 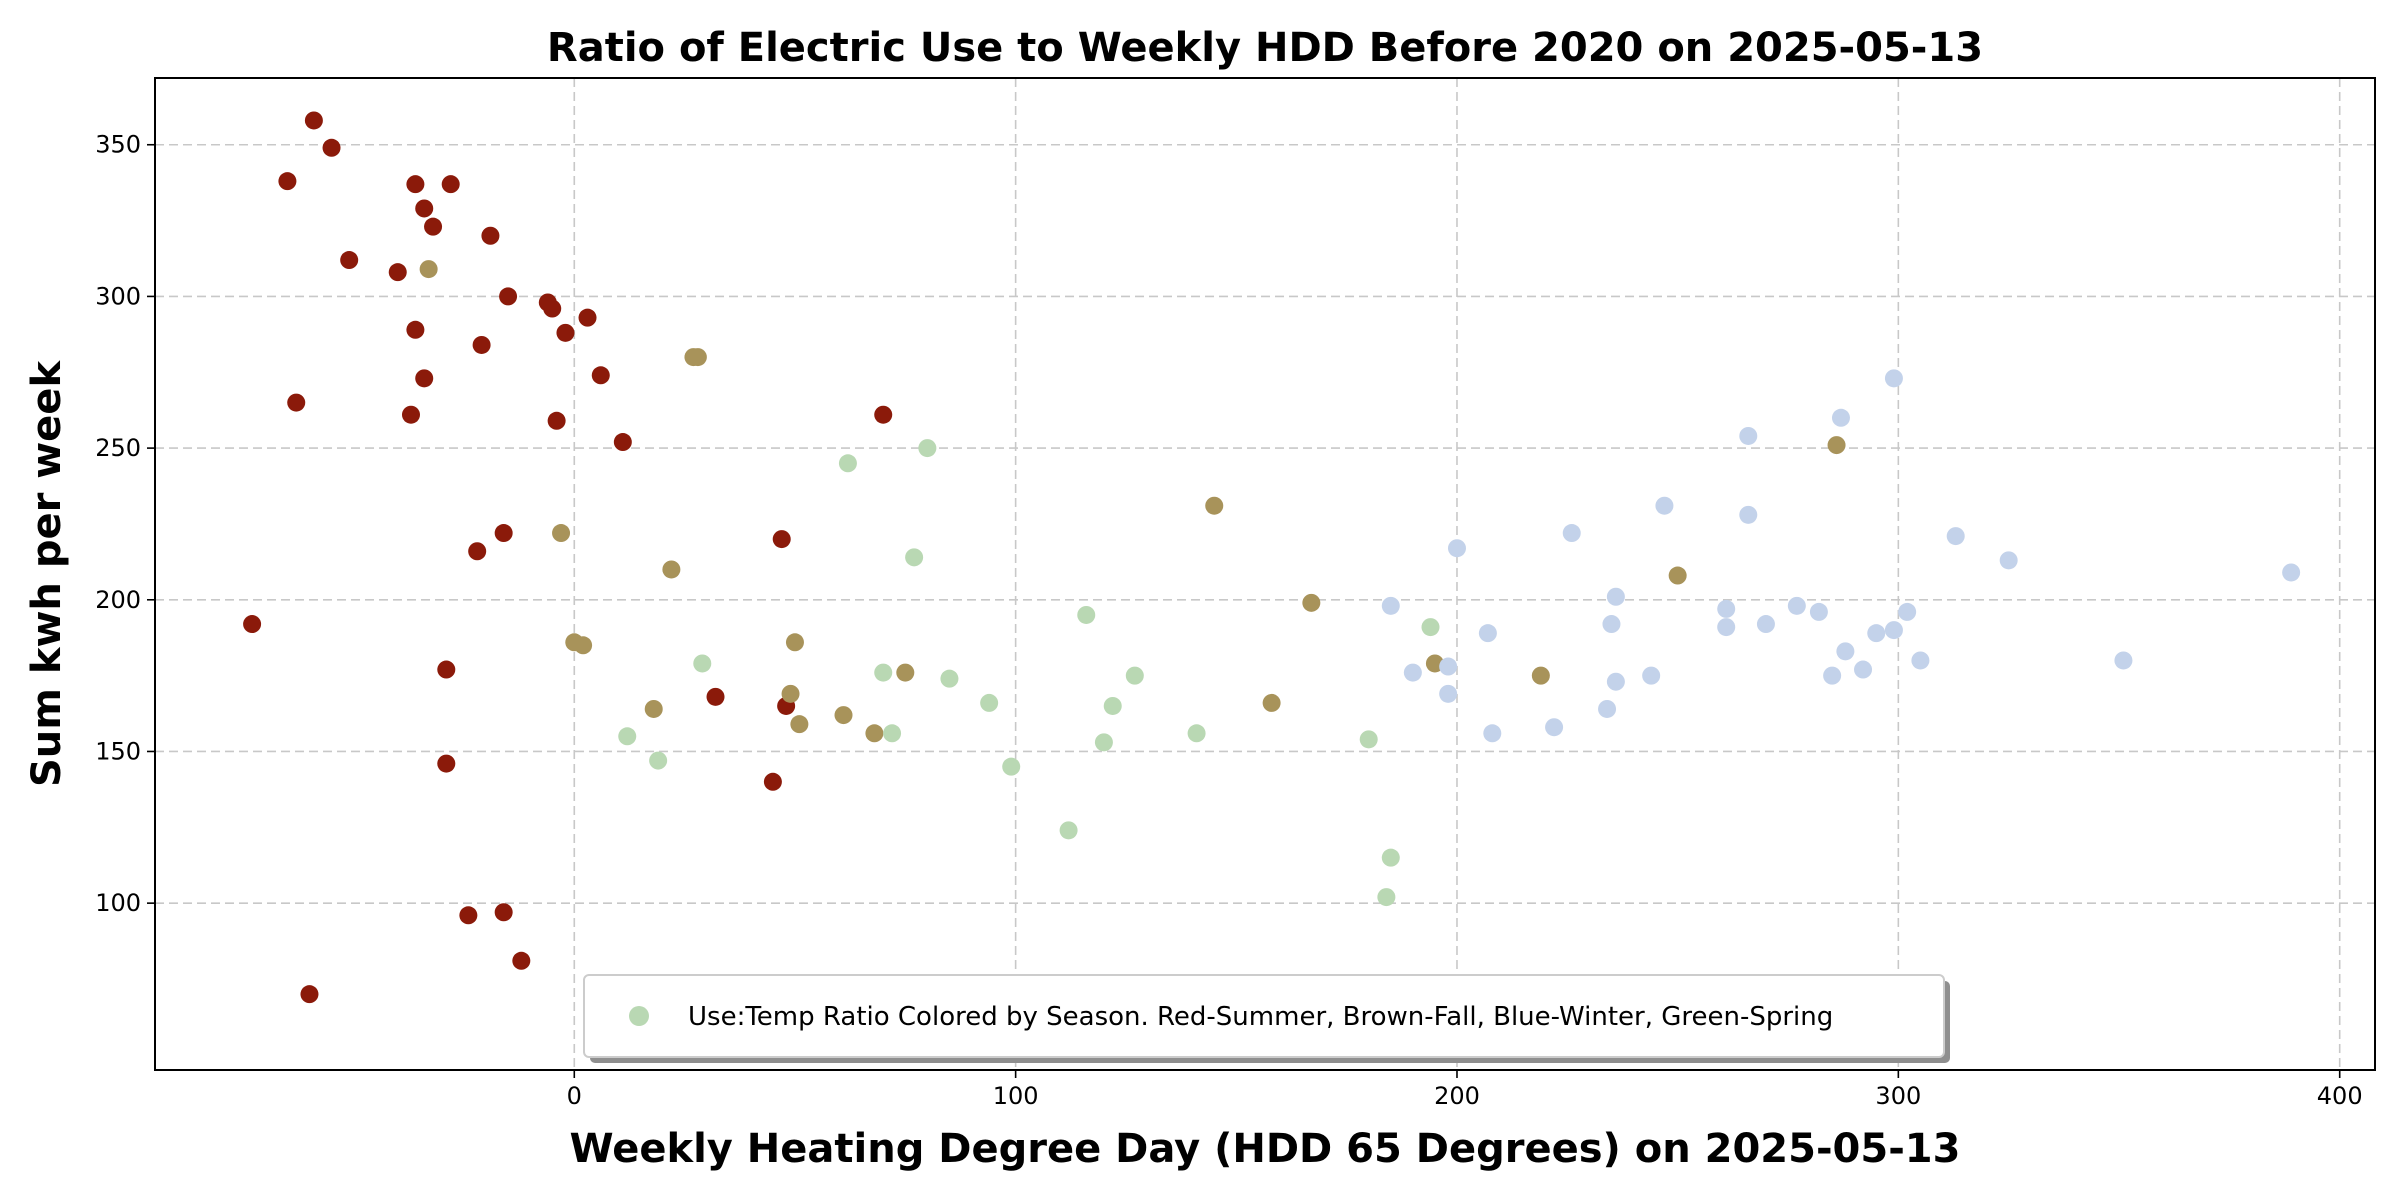 I want to click on x-tick-label: 200, so click(x=1457, y=1096).